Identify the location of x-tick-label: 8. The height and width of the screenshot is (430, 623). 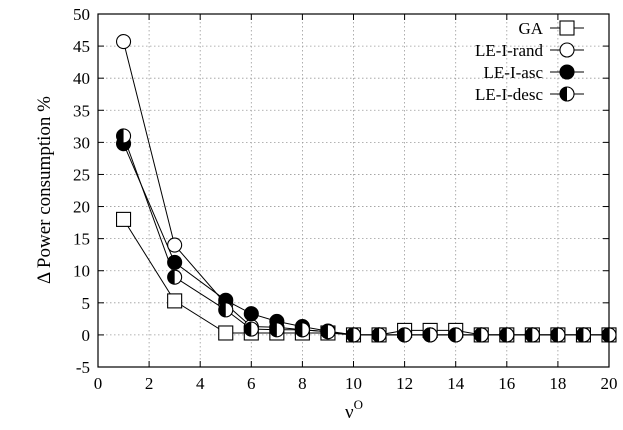
(302, 383).